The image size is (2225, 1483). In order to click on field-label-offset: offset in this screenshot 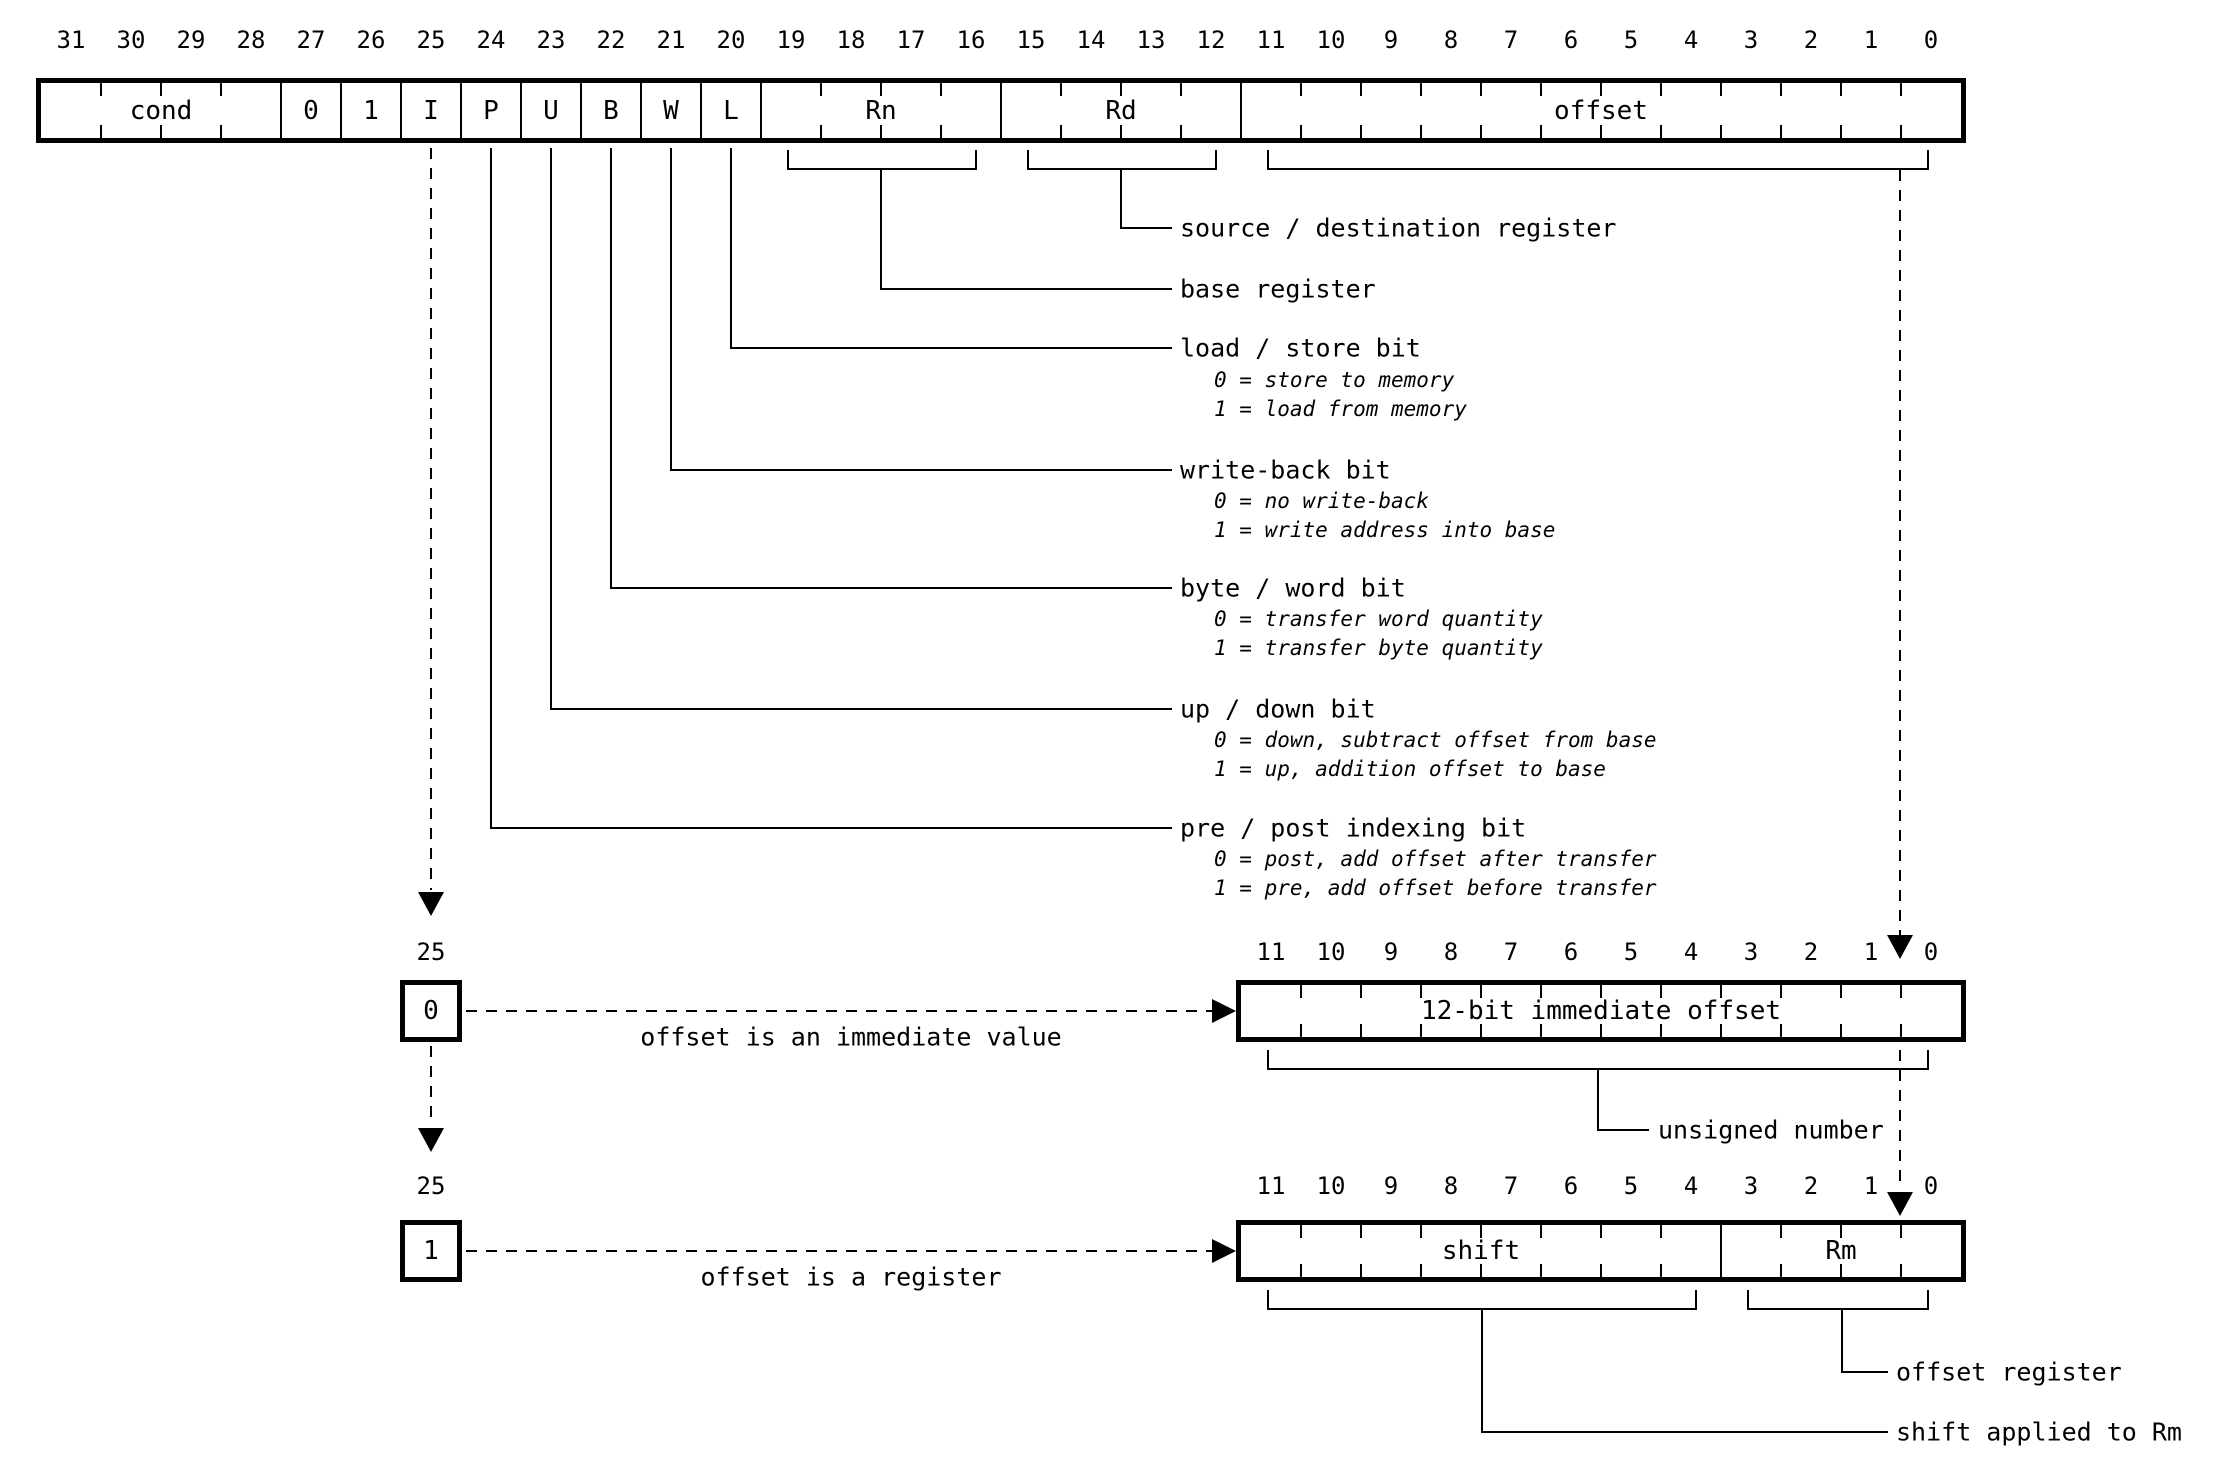, I will do `click(1601, 110)`.